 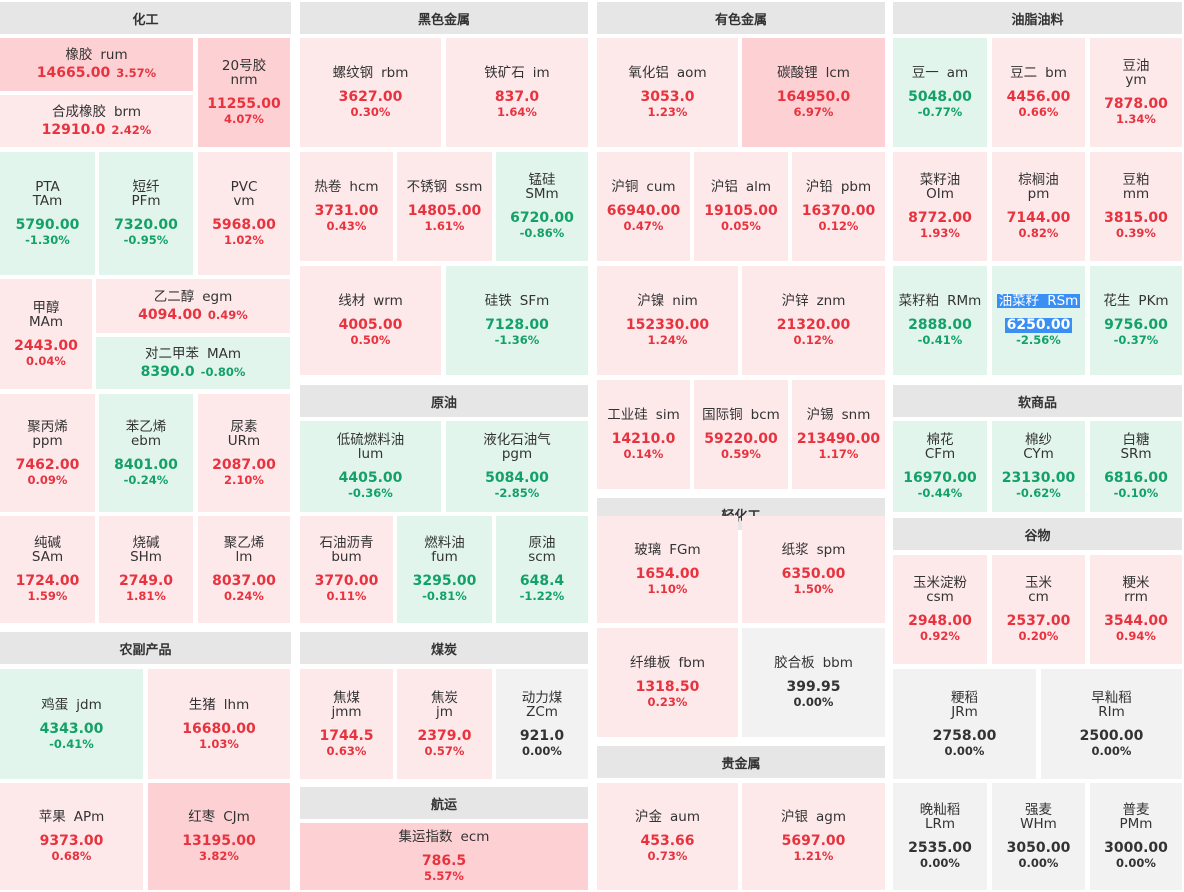 I want to click on quote-cell: 早籼稻 RIm 2500.00 0.00%, so click(x=1111, y=724).